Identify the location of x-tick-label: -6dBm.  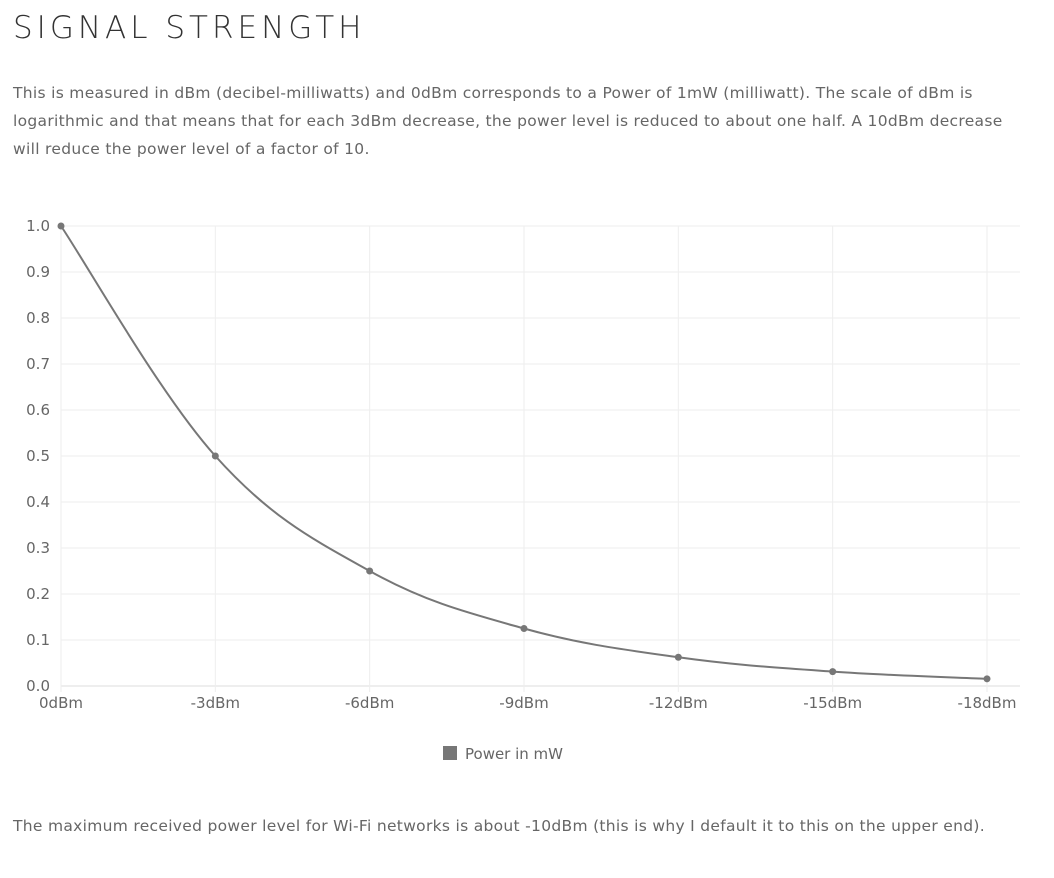
(369, 703).